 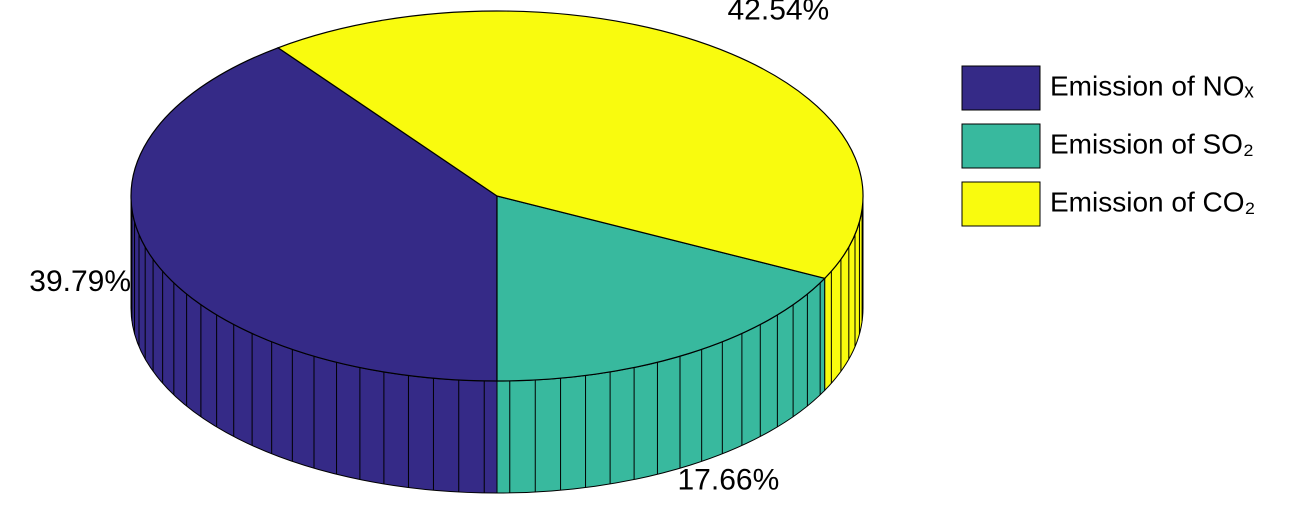 What do you see at coordinates (778, 13) in the screenshot?
I see `data-label: 42.54%` at bounding box center [778, 13].